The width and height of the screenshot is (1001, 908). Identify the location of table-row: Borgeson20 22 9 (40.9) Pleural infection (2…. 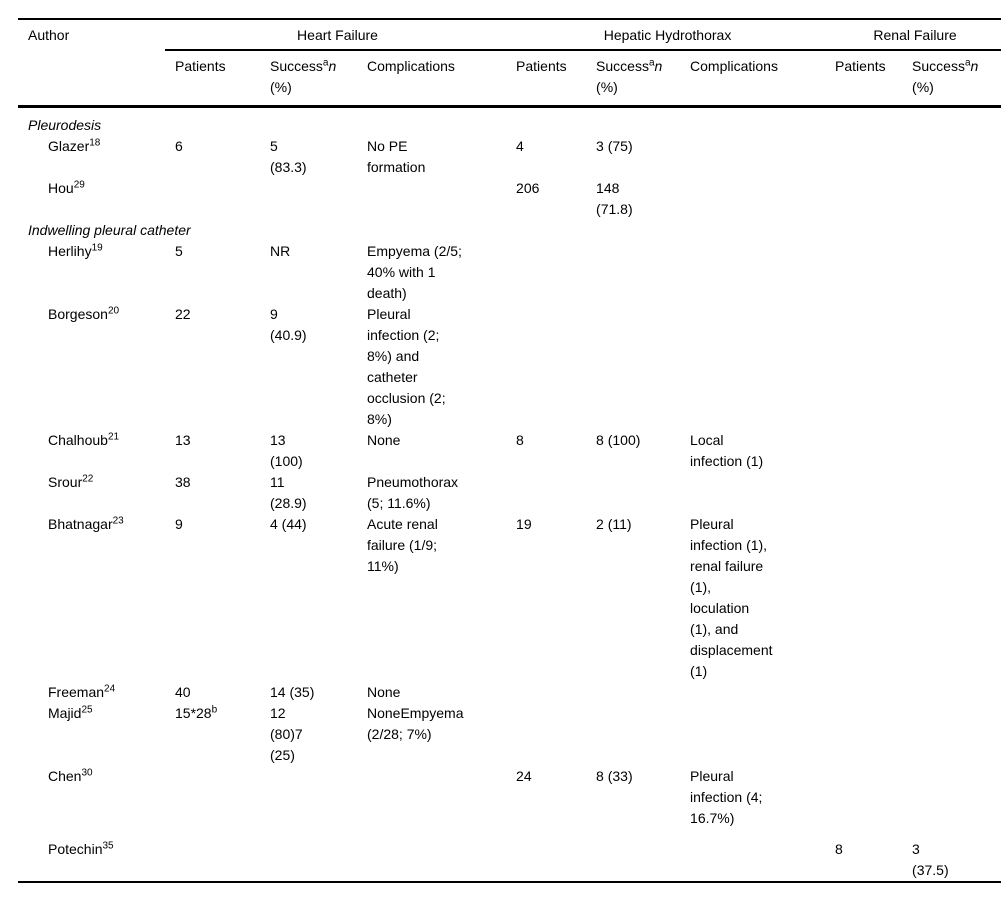
(509, 367).